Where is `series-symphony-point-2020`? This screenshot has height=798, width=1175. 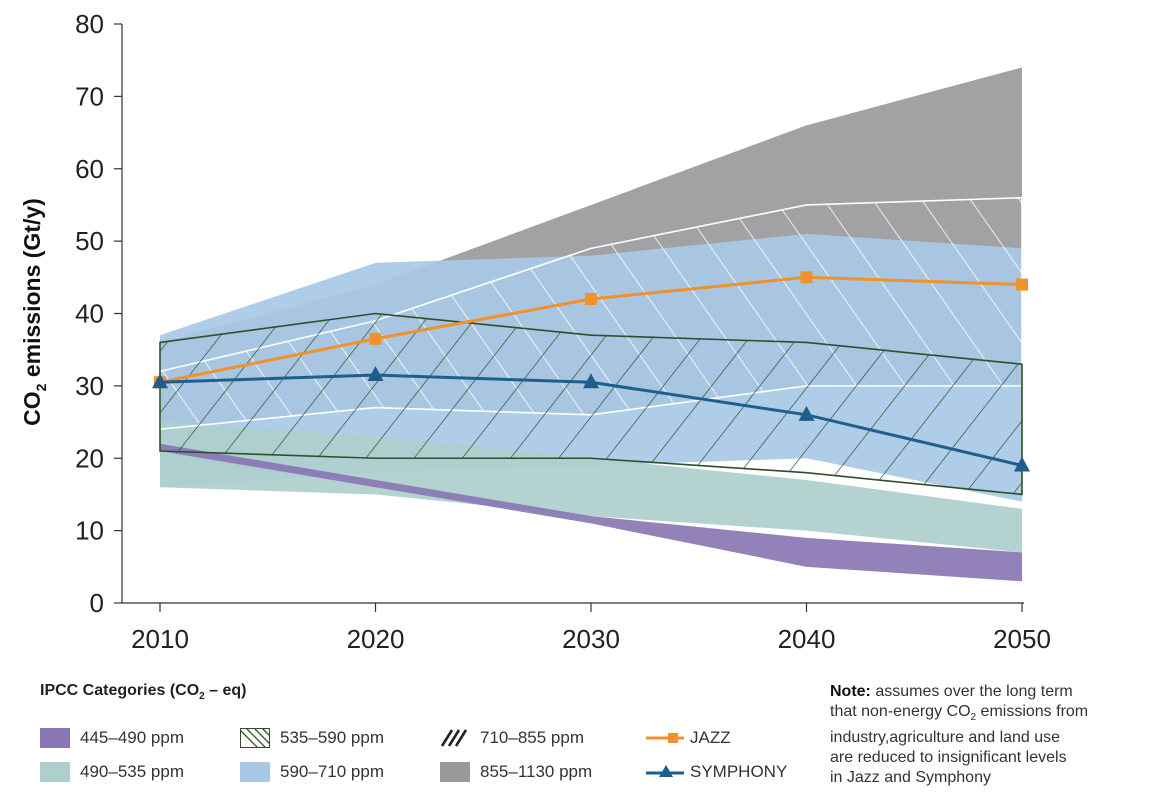 series-symphony-point-2020 is located at coordinates (375, 374).